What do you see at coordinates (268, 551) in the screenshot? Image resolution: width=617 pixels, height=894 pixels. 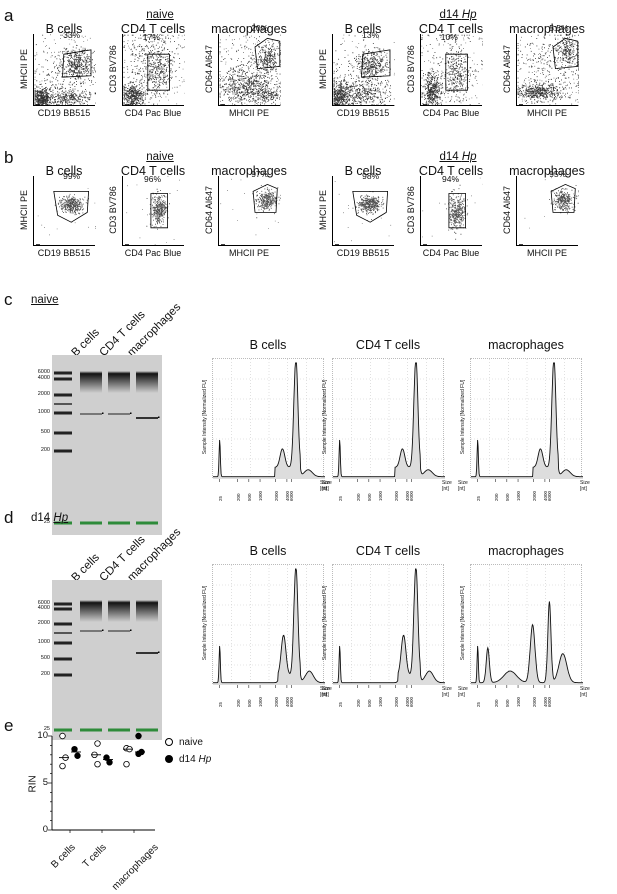 I see `trace-title-0: B cells` at bounding box center [268, 551].